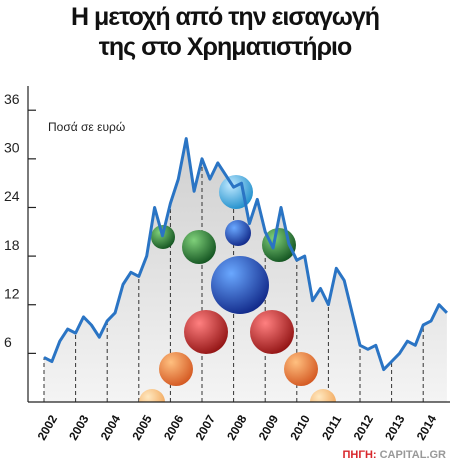 The width and height of the screenshot is (450, 467). What do you see at coordinates (269, 427) in the screenshot?
I see `x-tick-label: 2009` at bounding box center [269, 427].